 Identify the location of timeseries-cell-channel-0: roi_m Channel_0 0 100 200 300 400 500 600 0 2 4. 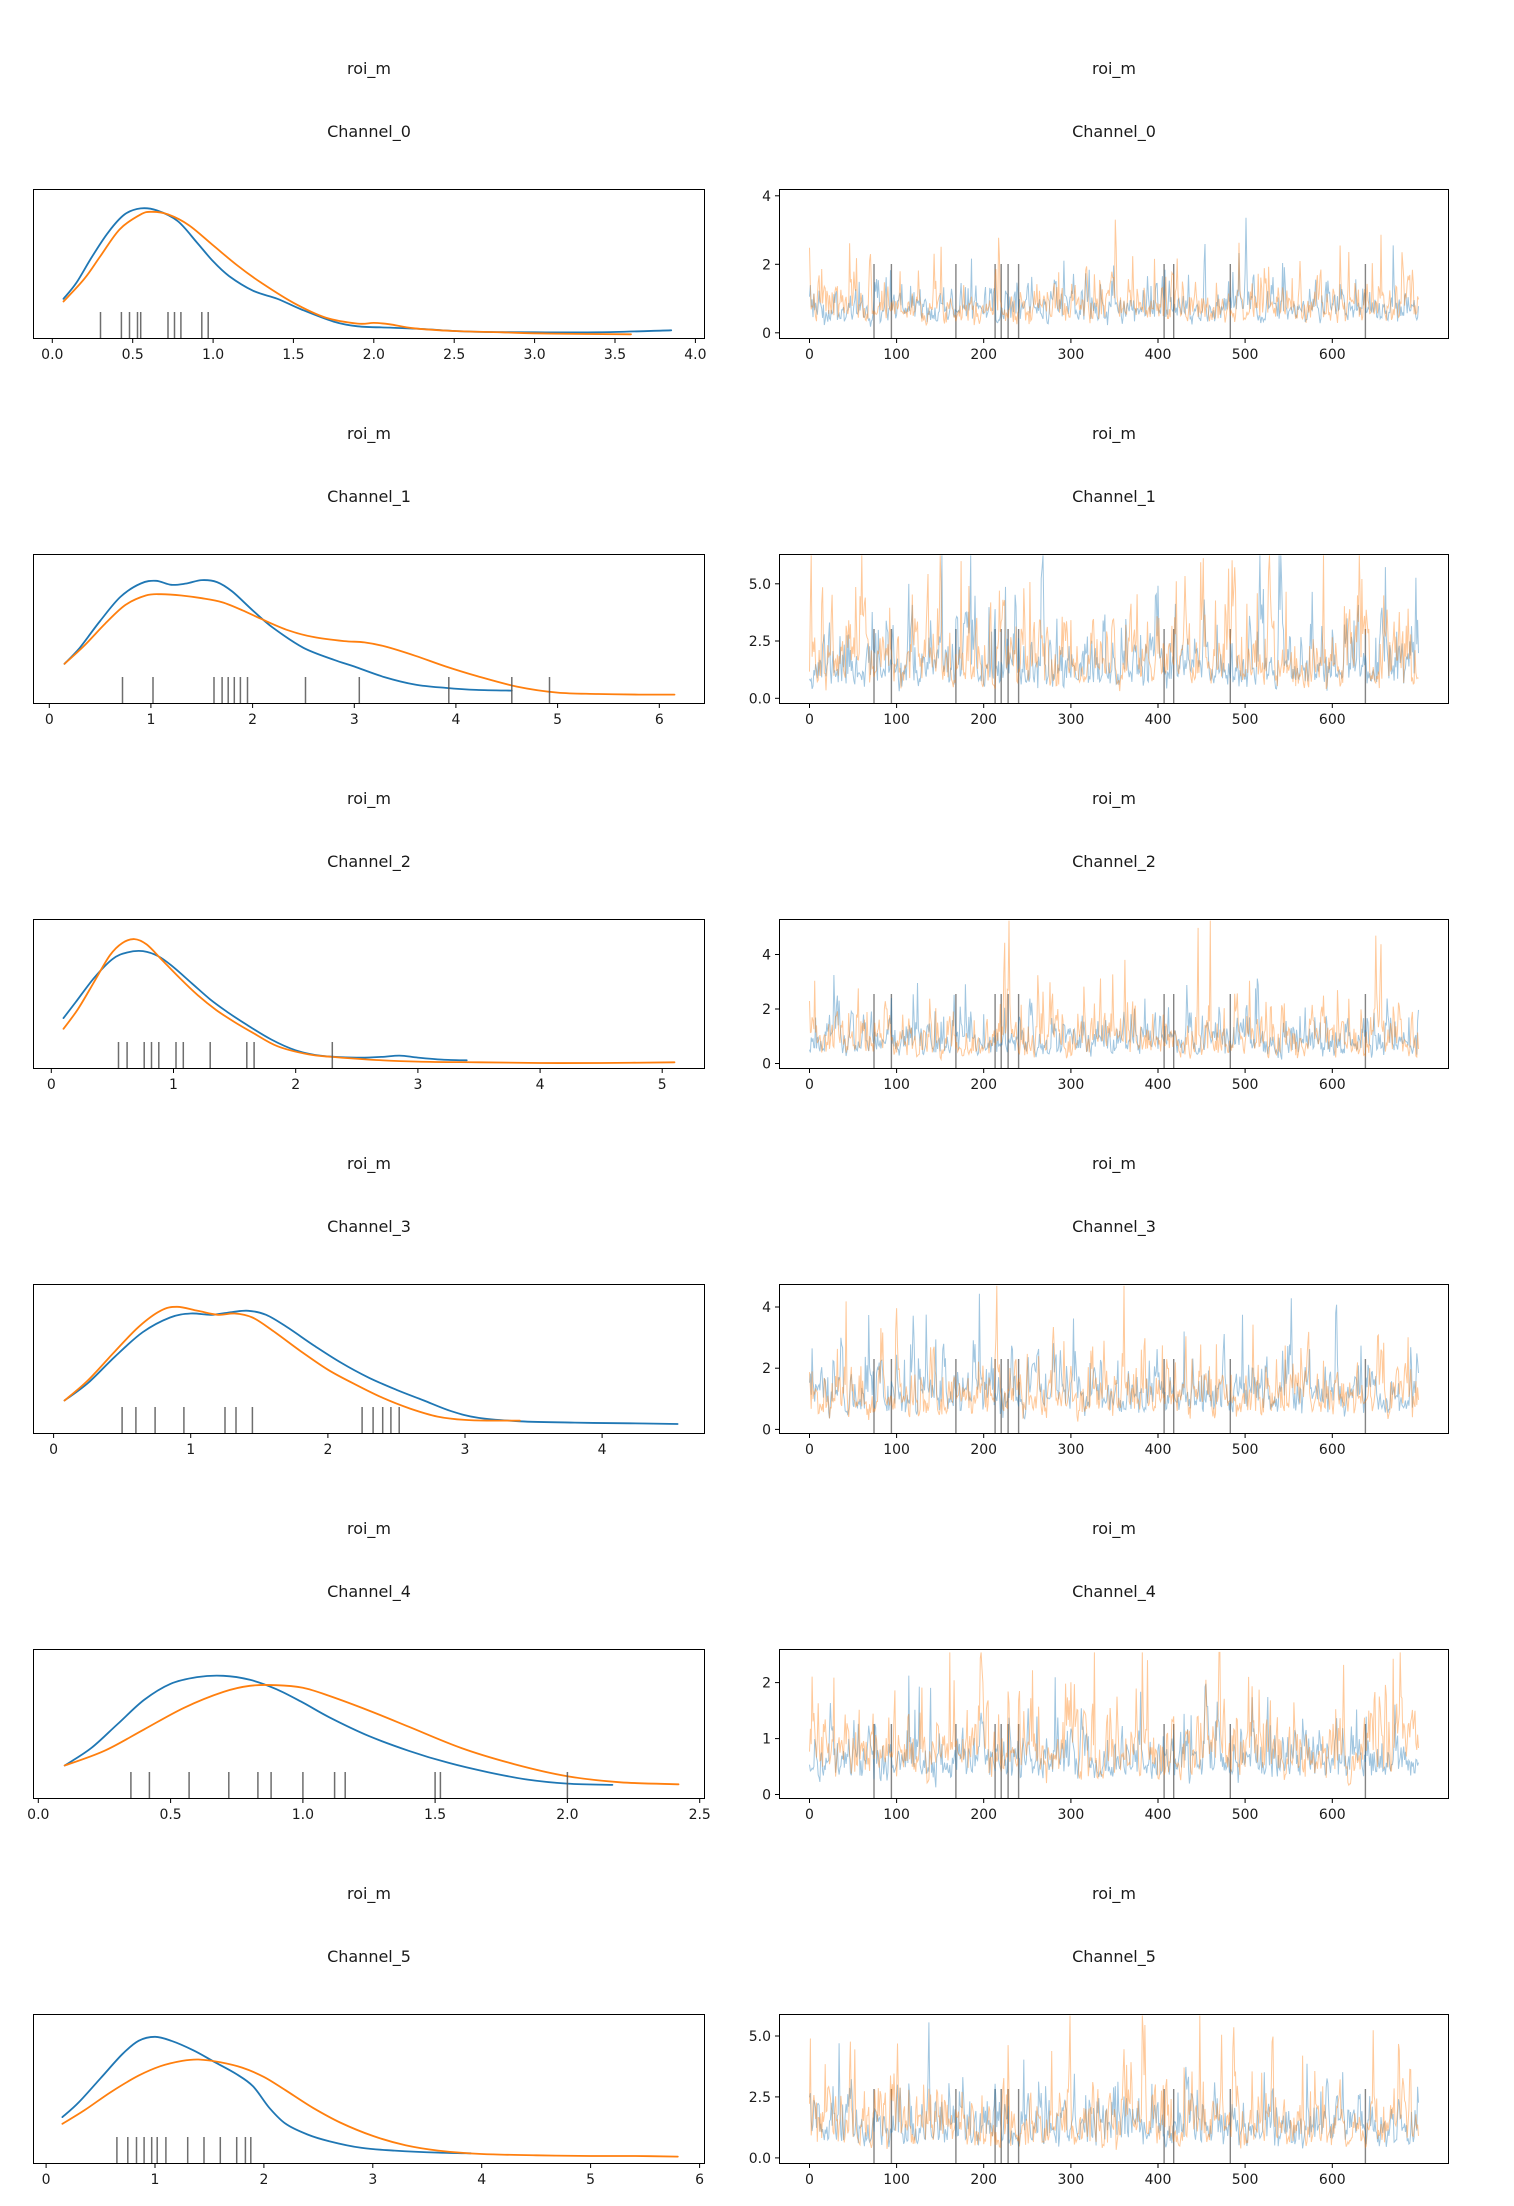
(1135, 189).